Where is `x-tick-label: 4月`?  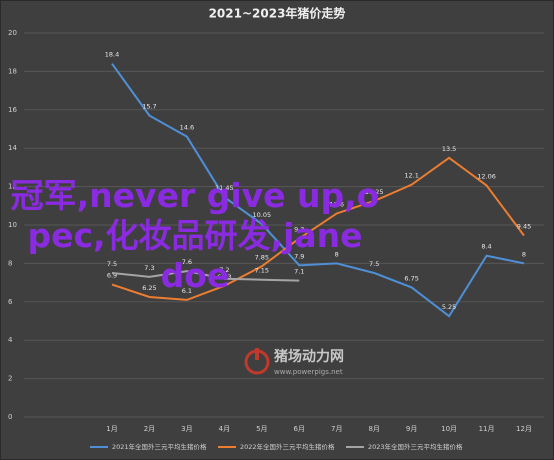
x-tick-label: 4月 is located at coordinates (224, 429).